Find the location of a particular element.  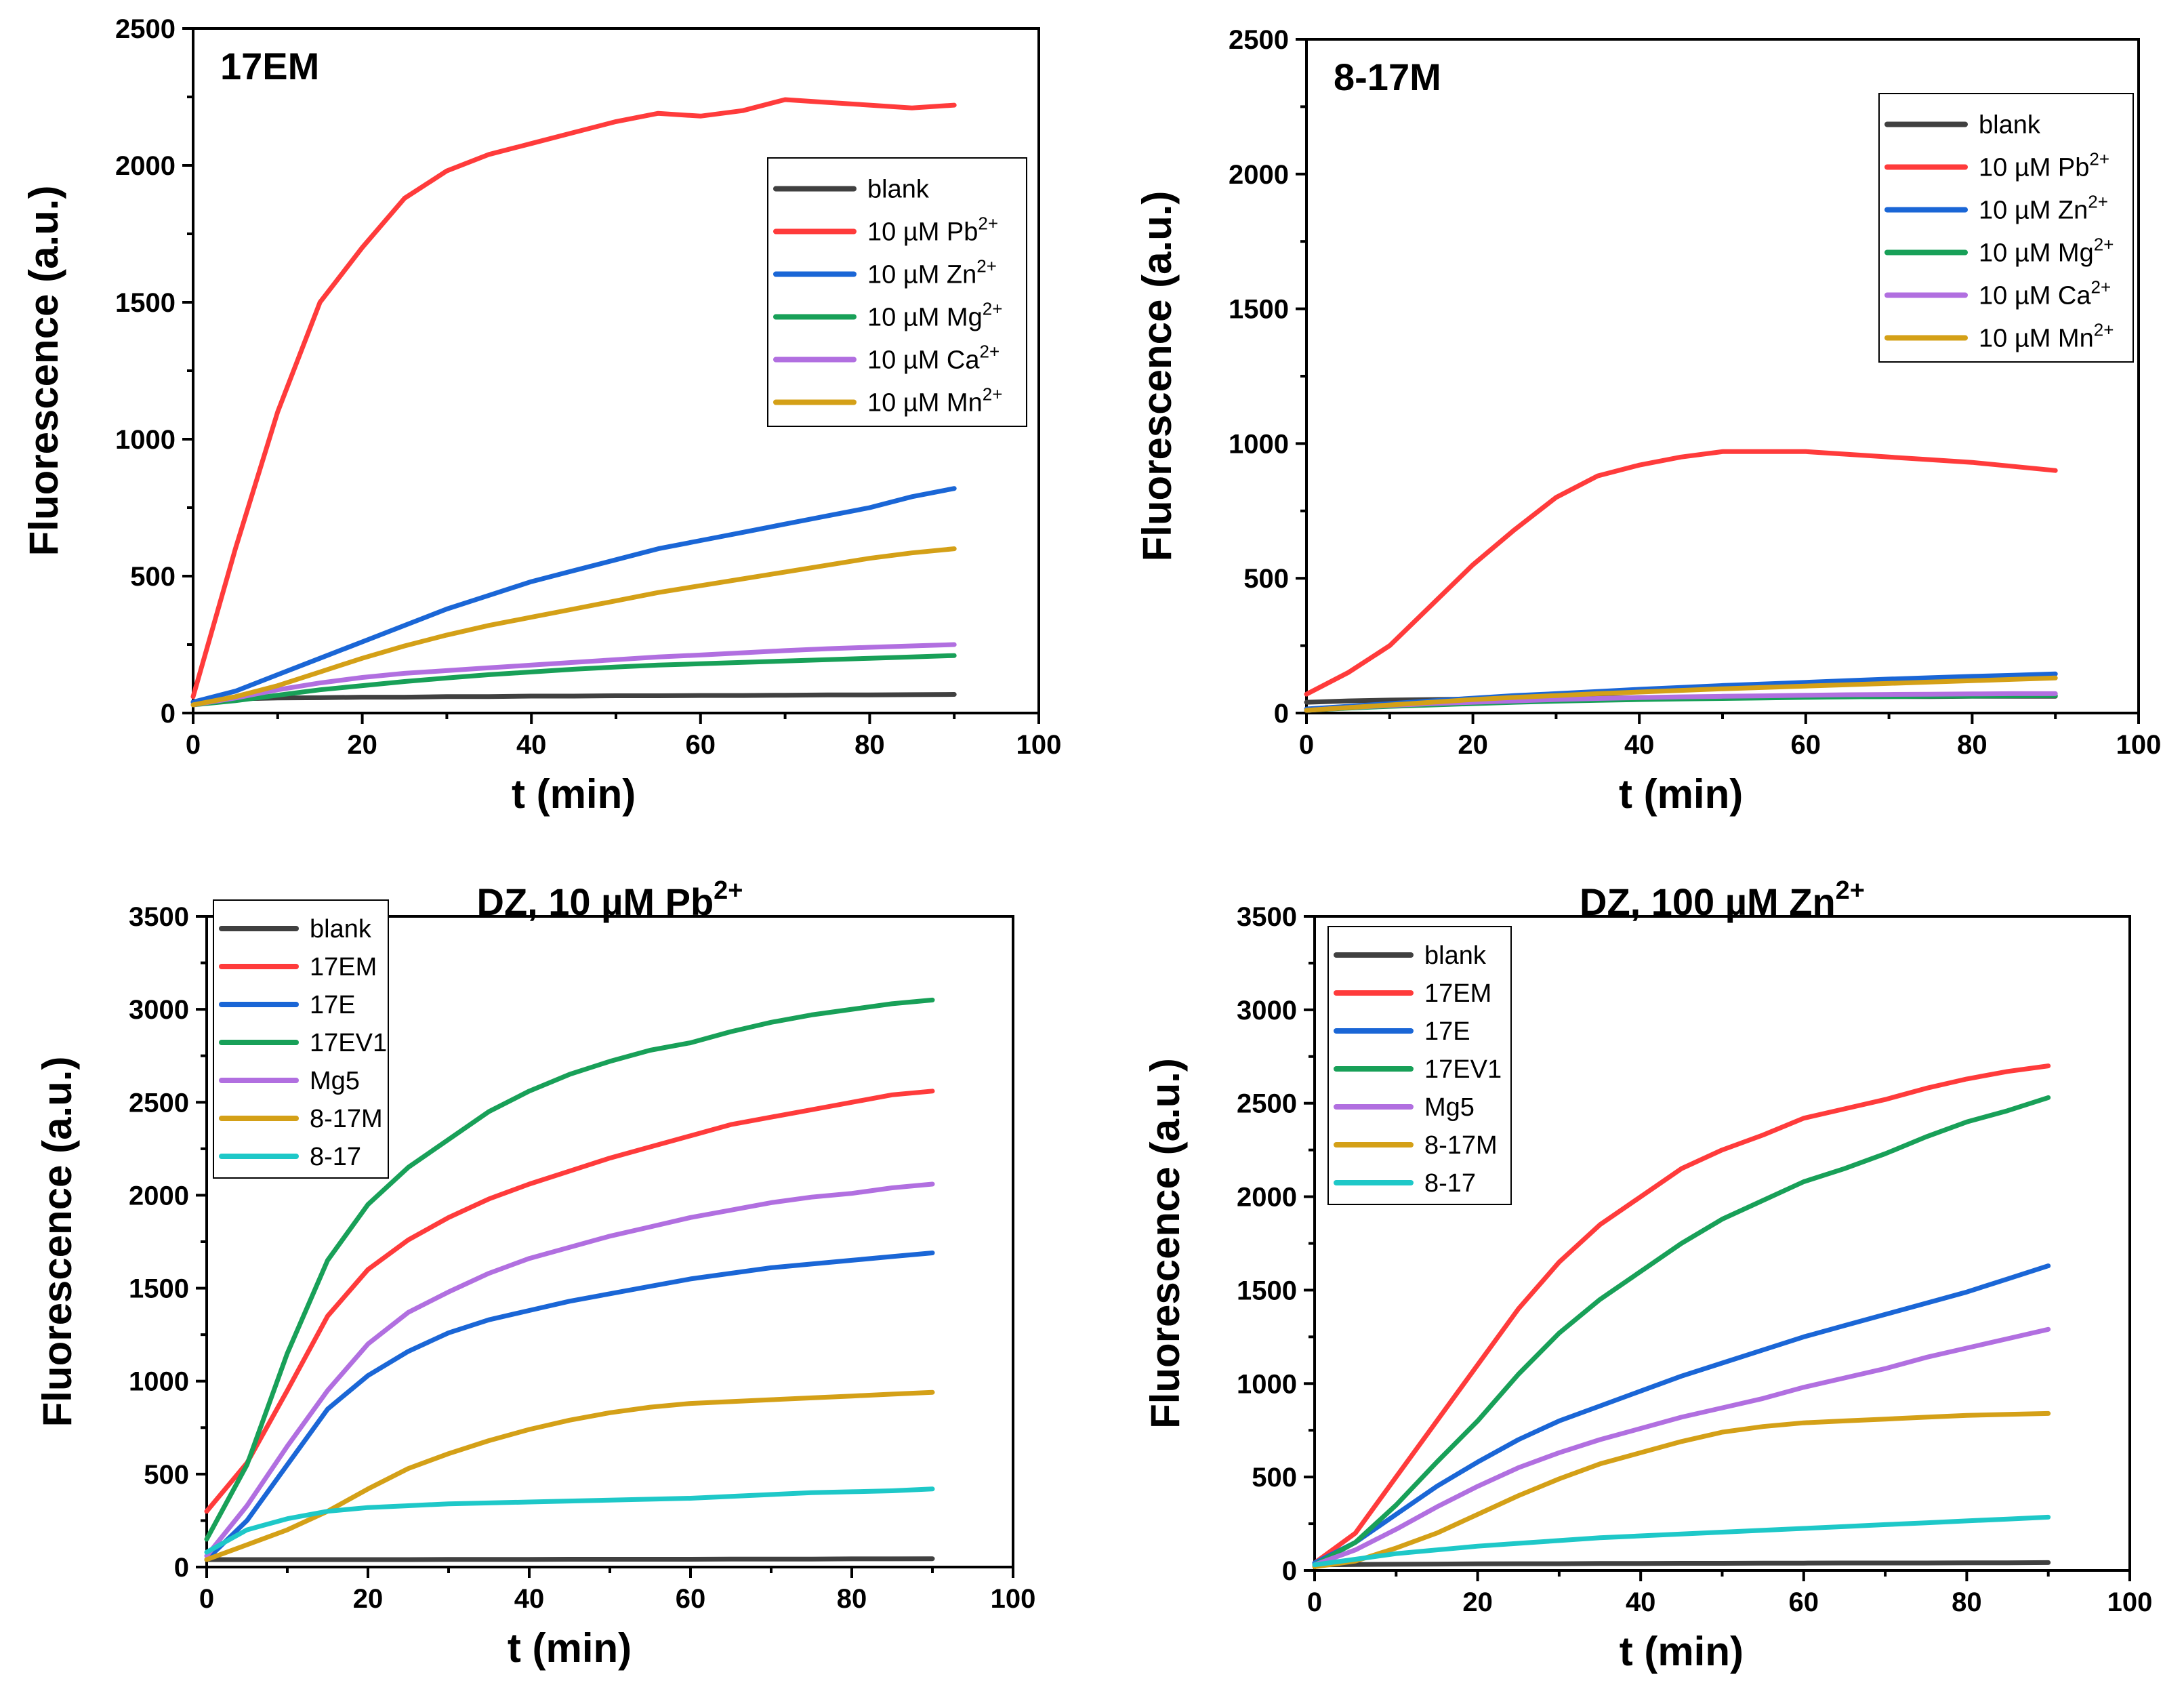

legend-label: 17EV1 is located at coordinates (349, 1043).